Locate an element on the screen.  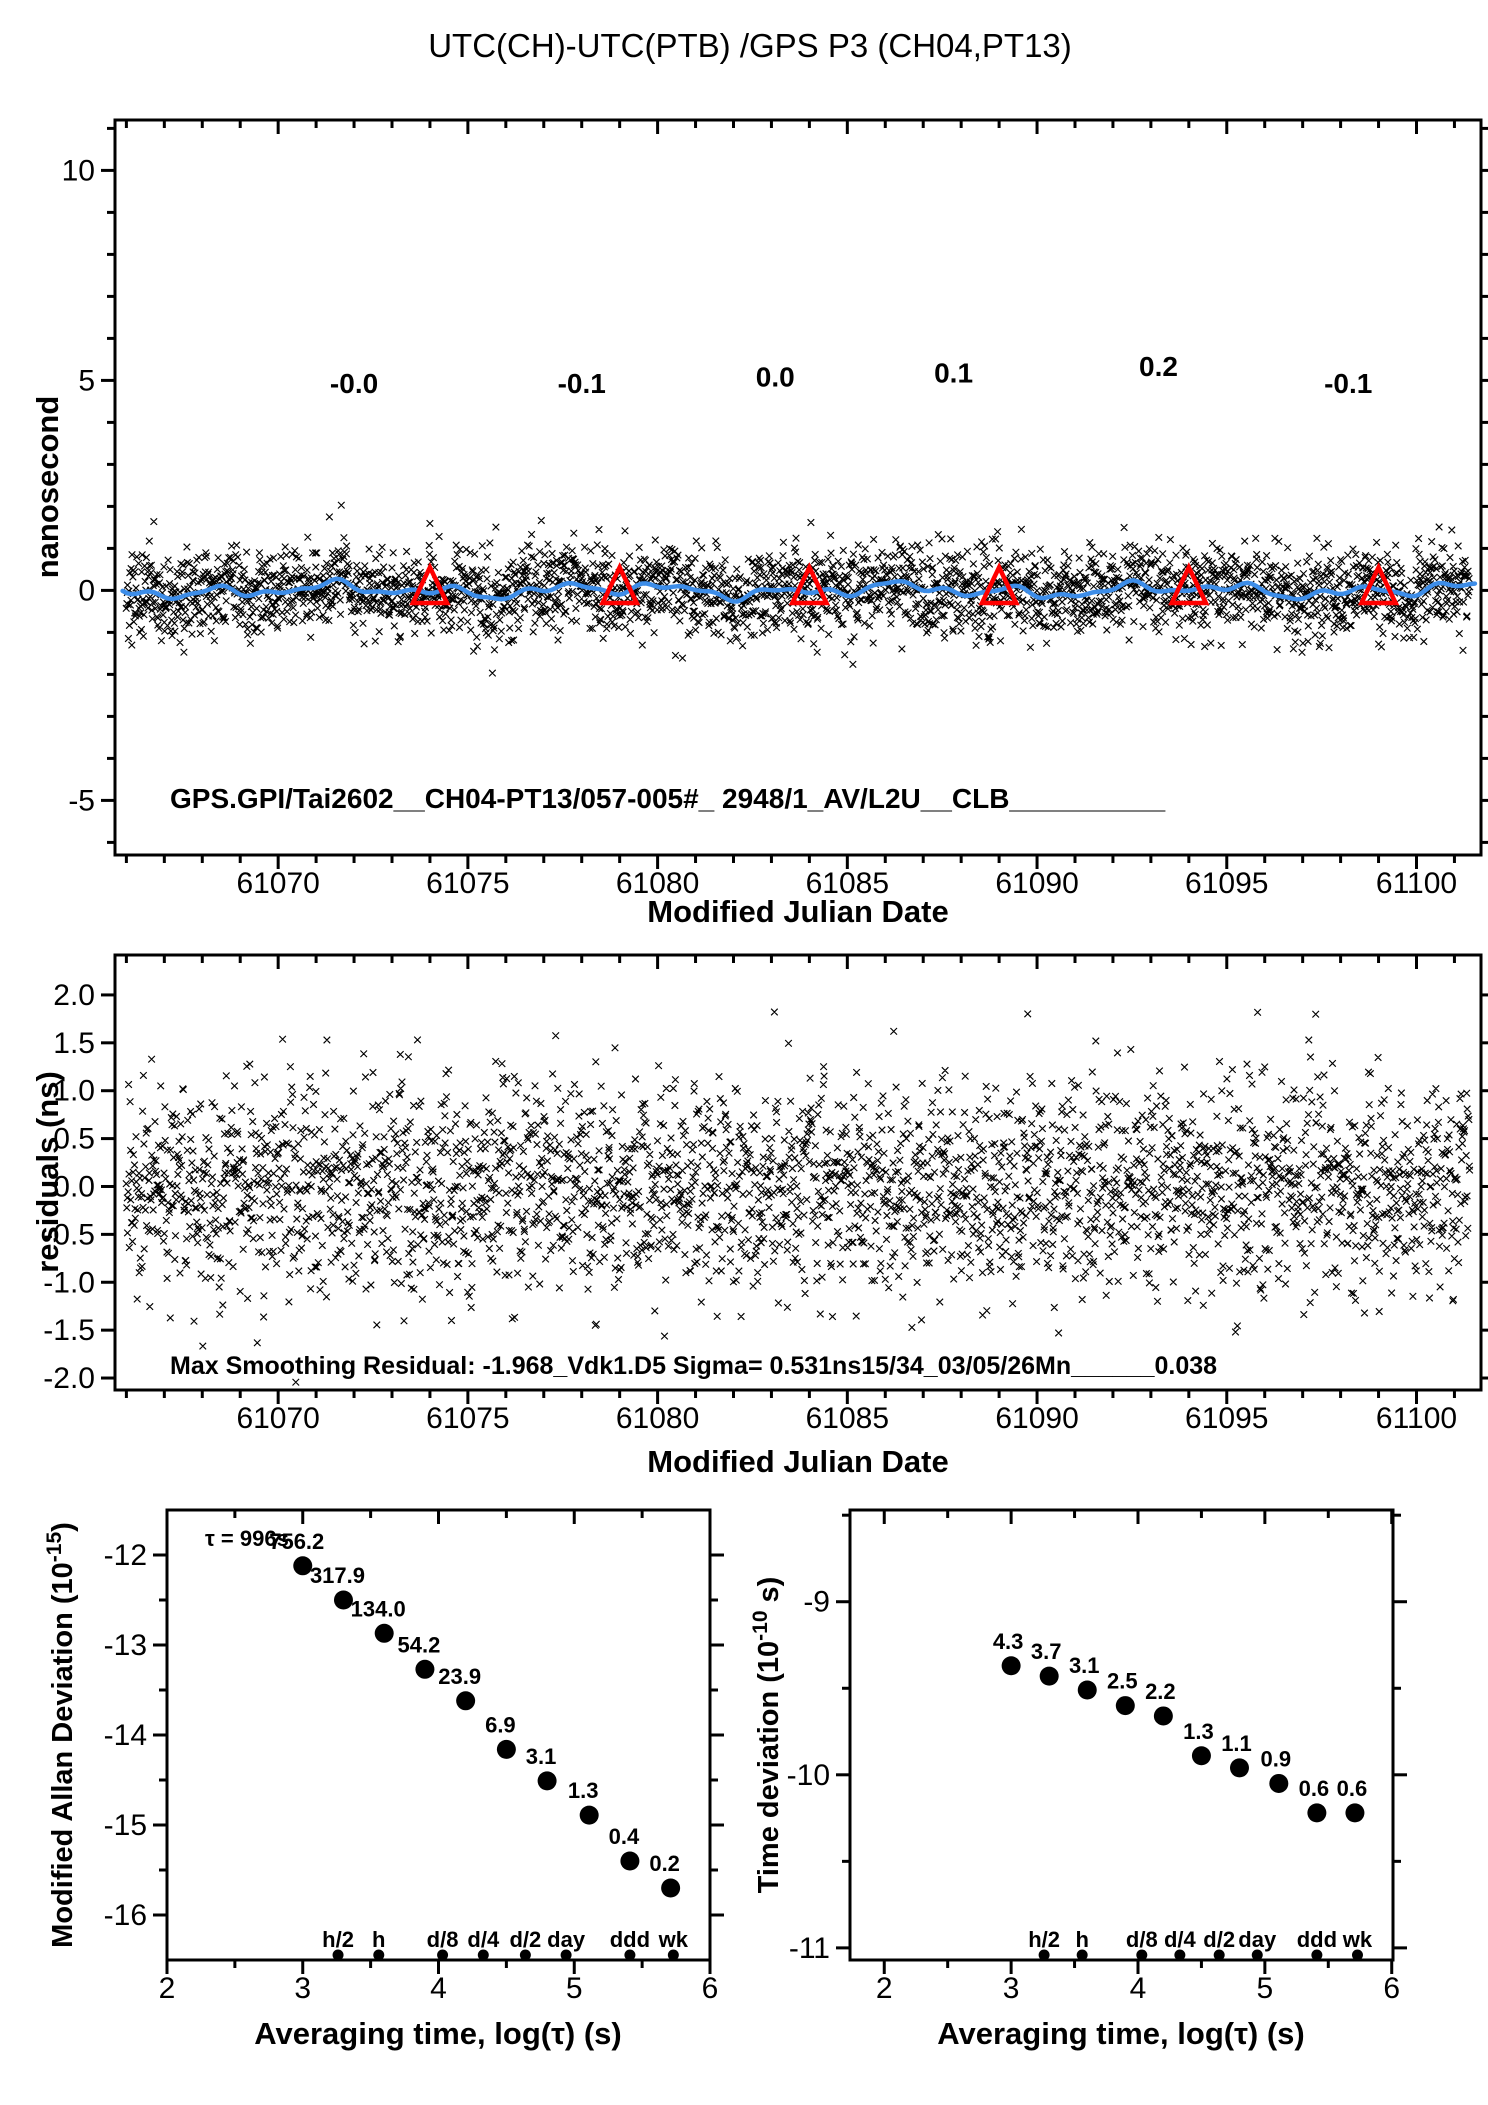
data-point-value-label: 2.2 is located at coordinates (1160, 1691).